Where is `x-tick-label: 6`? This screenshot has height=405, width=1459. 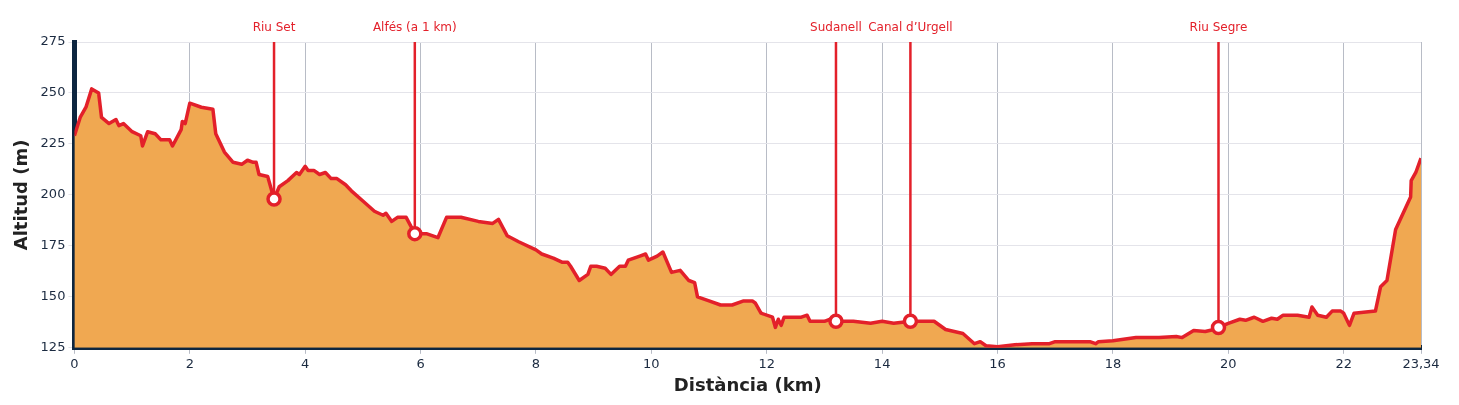
x-tick-label: 6 is located at coordinates (420, 363).